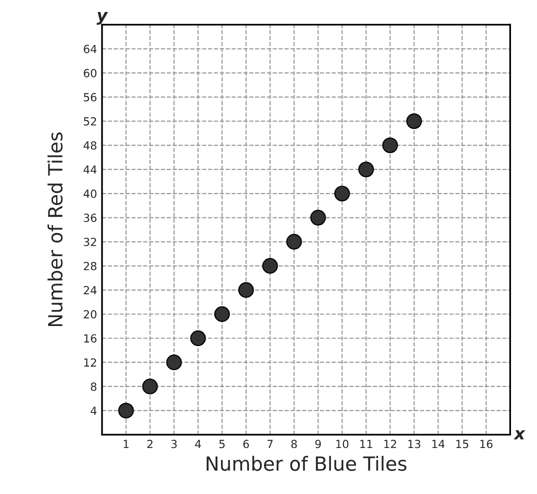 The height and width of the screenshot is (494, 537). What do you see at coordinates (222, 444) in the screenshot?
I see `x-tick-label: 5` at bounding box center [222, 444].